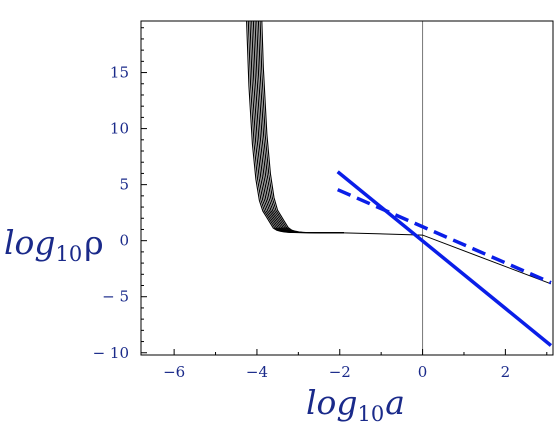 The width and height of the screenshot is (556, 445). I want to click on y-tick-label: 5, so click(124, 185).